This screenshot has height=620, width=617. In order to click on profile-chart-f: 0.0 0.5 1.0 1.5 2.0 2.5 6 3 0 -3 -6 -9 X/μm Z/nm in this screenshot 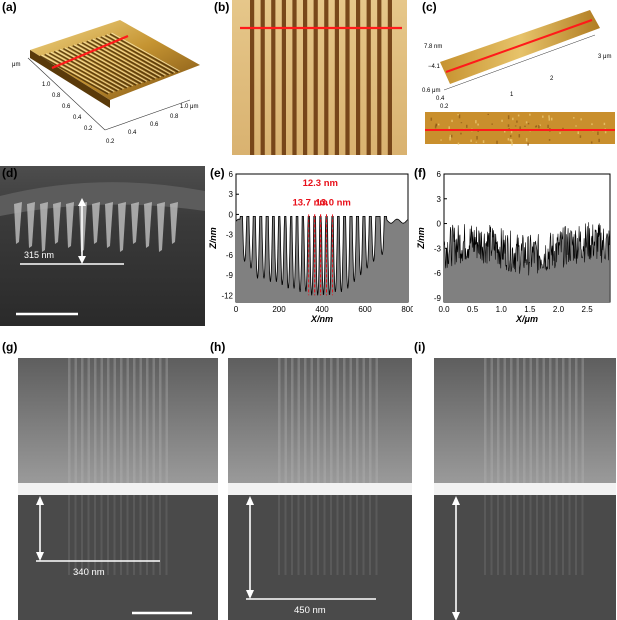, I will do `click(513, 247)`.